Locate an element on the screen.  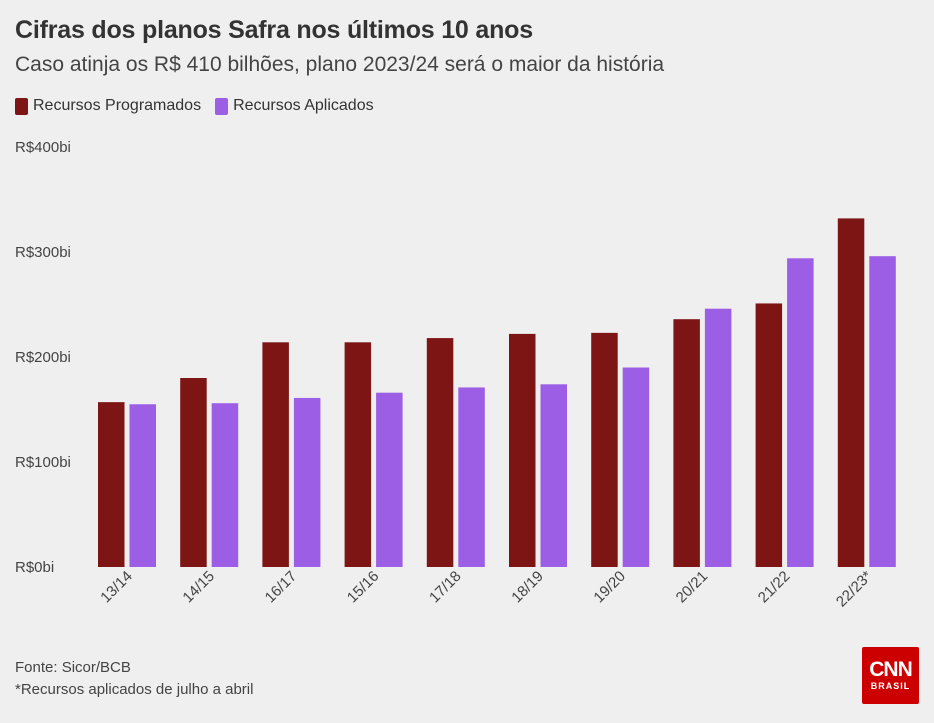
x-tick-label: 18/19 is located at coordinates (527, 587).